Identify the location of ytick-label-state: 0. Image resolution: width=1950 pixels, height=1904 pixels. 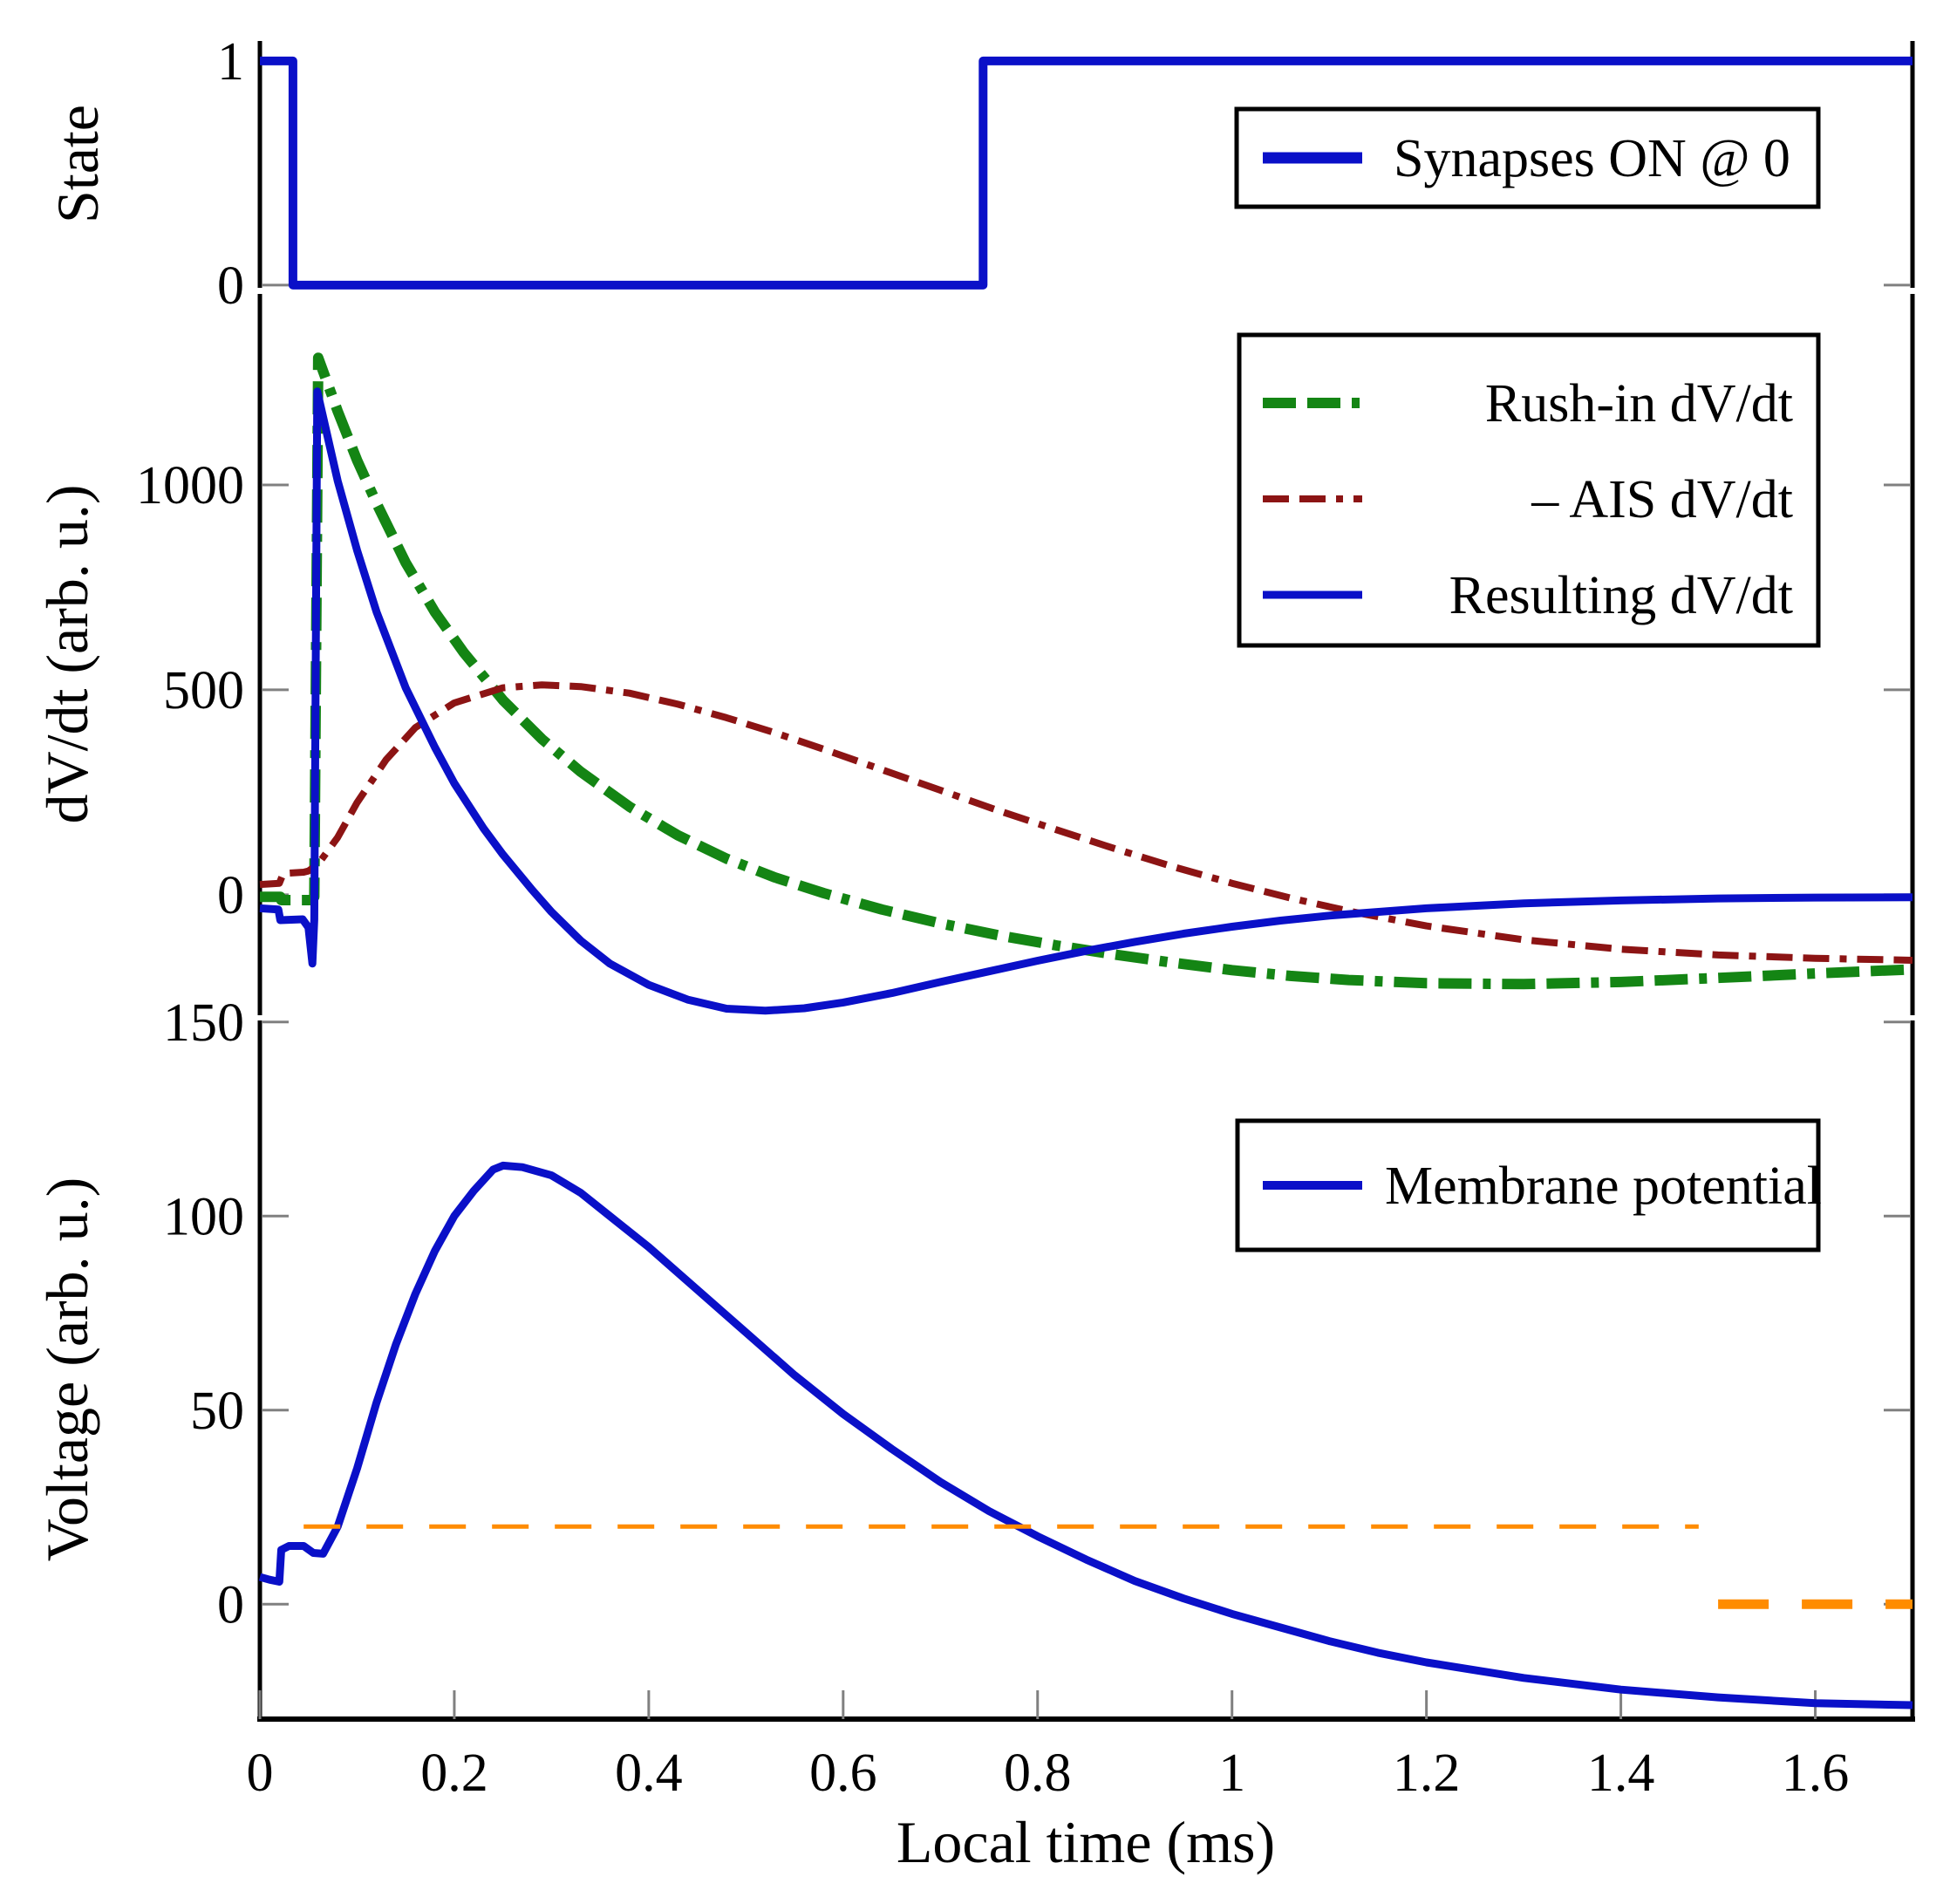
(230, 286).